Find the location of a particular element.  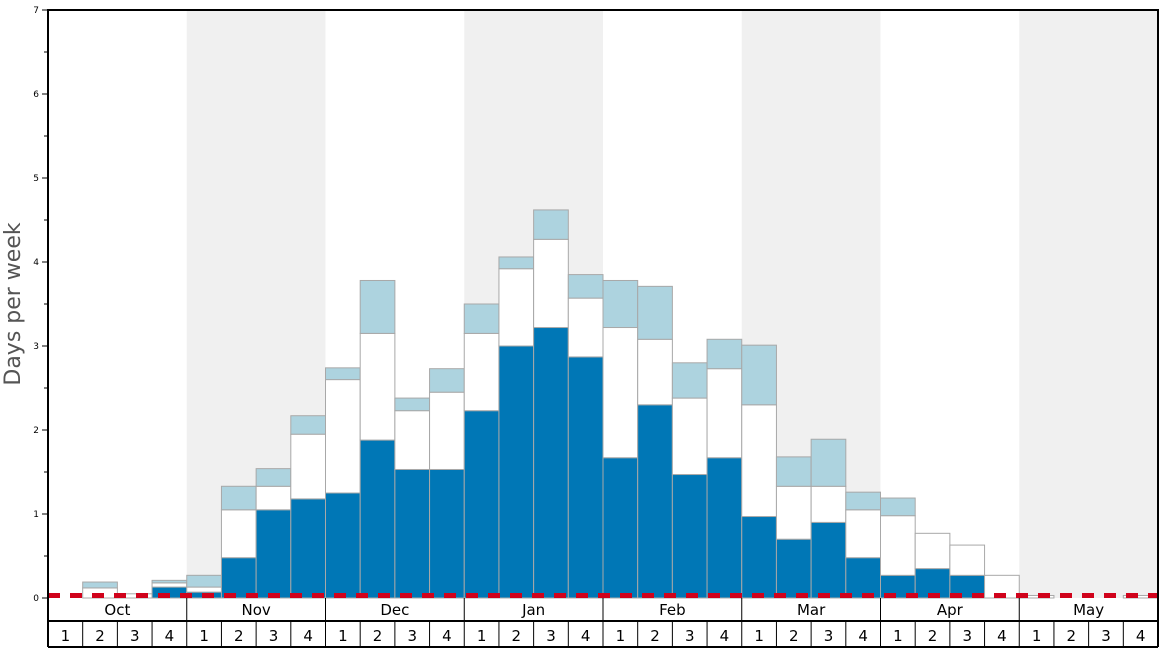

month-label: Oct is located at coordinates (117, 610).